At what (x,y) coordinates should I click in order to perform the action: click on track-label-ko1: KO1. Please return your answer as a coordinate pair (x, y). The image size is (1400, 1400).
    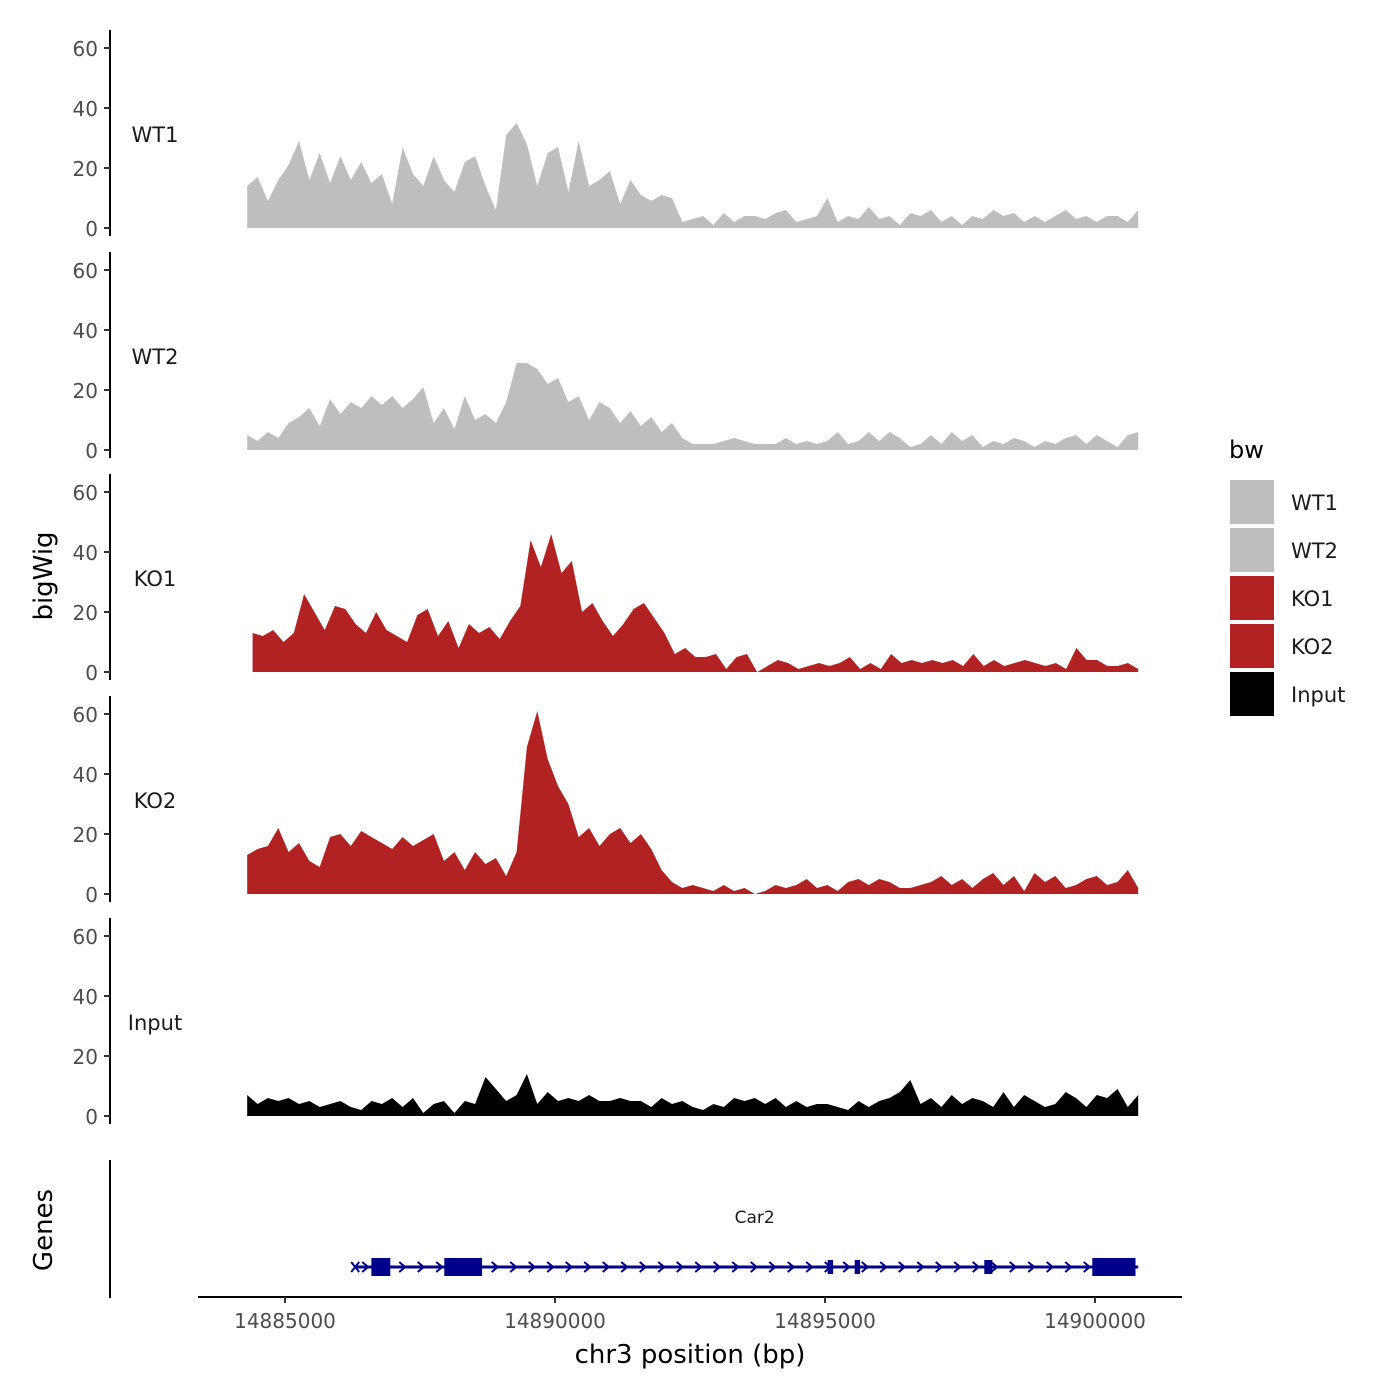
    Looking at the image, I should click on (155, 579).